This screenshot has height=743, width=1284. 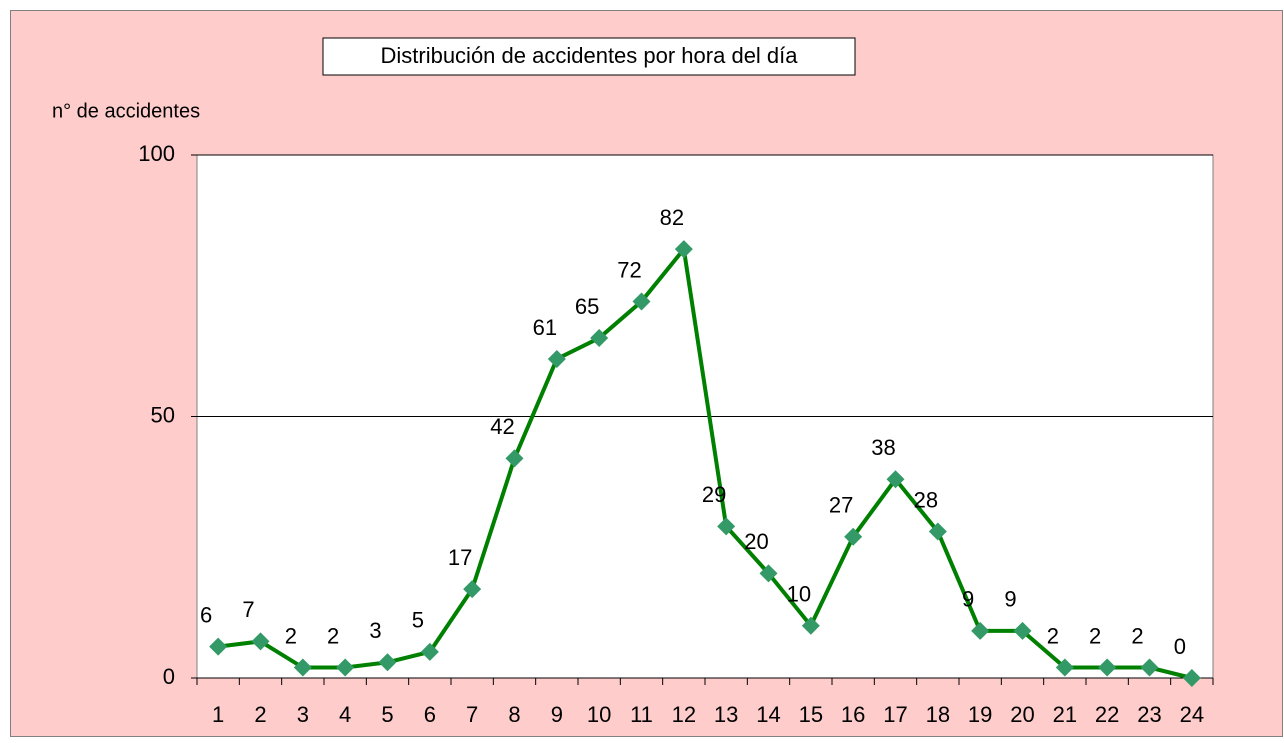 I want to click on y-tick-label: 100, so click(x=156, y=153).